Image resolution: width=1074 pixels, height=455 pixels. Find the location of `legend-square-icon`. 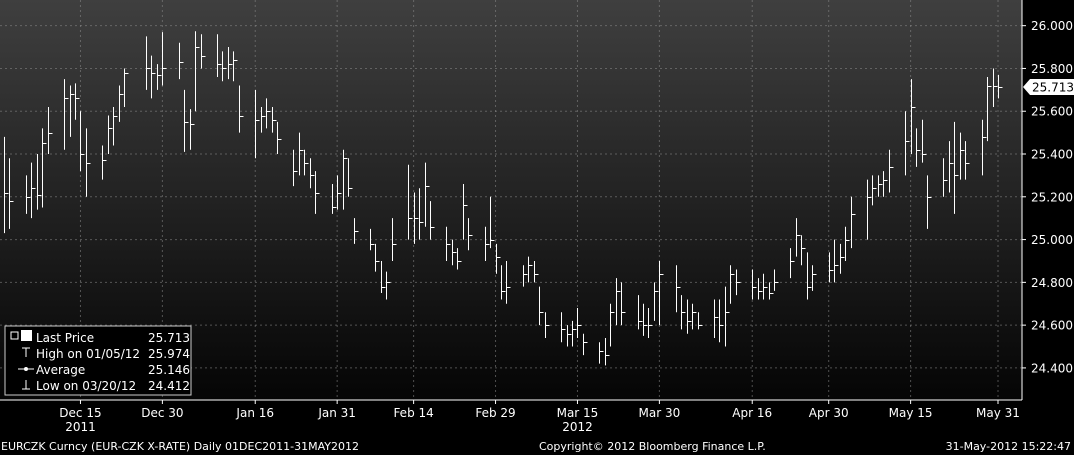

legend-square-icon is located at coordinates (14, 335).